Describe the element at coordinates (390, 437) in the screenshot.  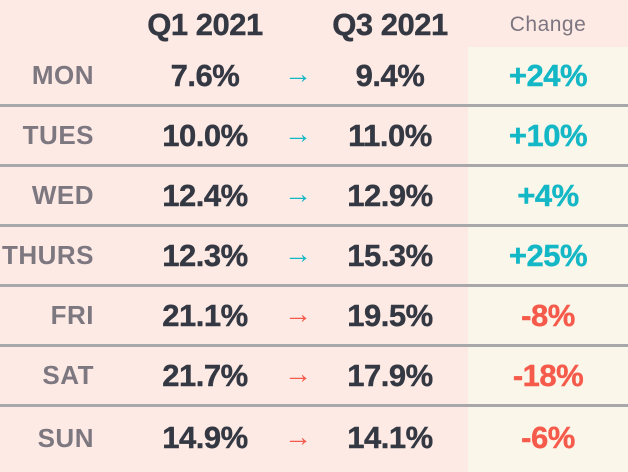
I see `q3-value: 14.1%` at that location.